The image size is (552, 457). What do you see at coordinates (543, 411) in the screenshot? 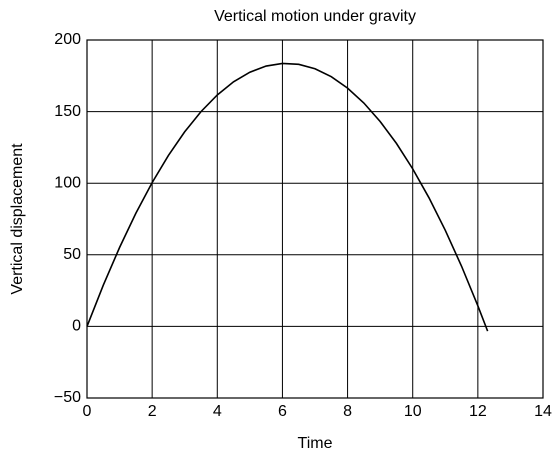
I see `x-tick-label: 14` at bounding box center [543, 411].